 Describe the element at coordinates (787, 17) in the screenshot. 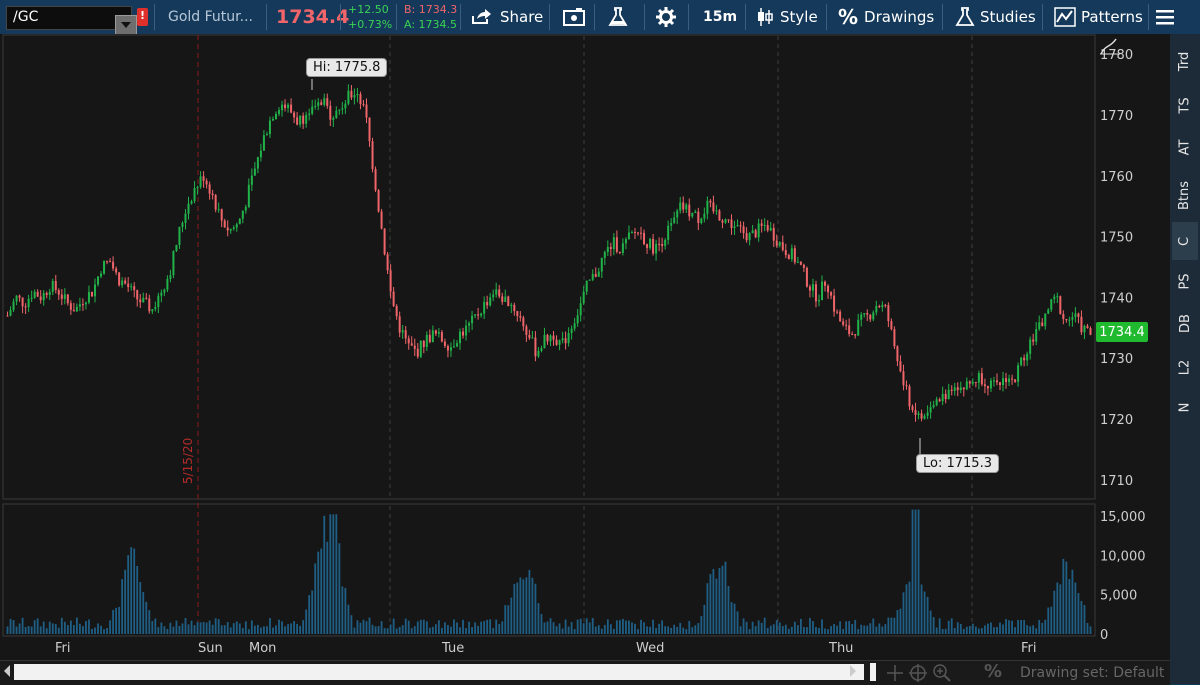

I see `style-button: Style` at that location.